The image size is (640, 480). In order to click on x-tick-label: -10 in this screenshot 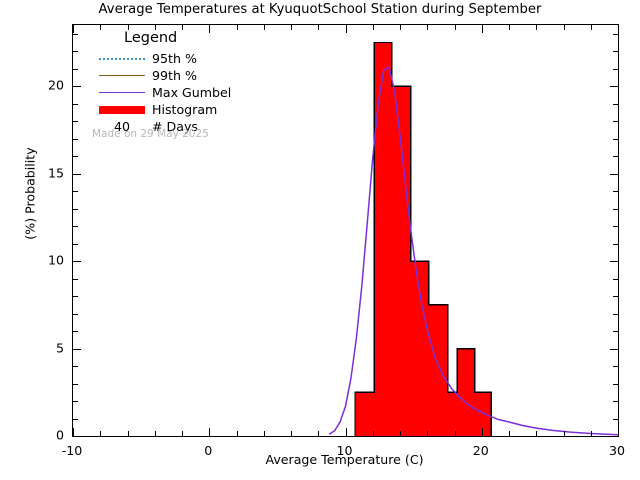, I will do `click(72, 450)`.